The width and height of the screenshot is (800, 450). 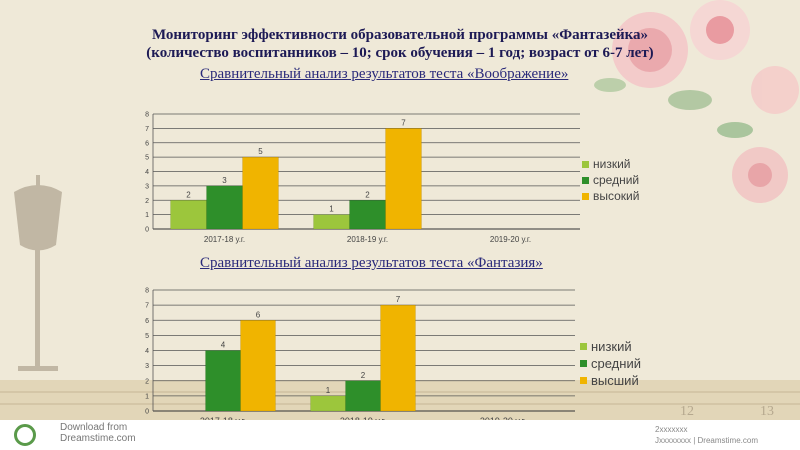 I want to click on chart-2-legend: низкий средний высший, so click(x=610, y=363).